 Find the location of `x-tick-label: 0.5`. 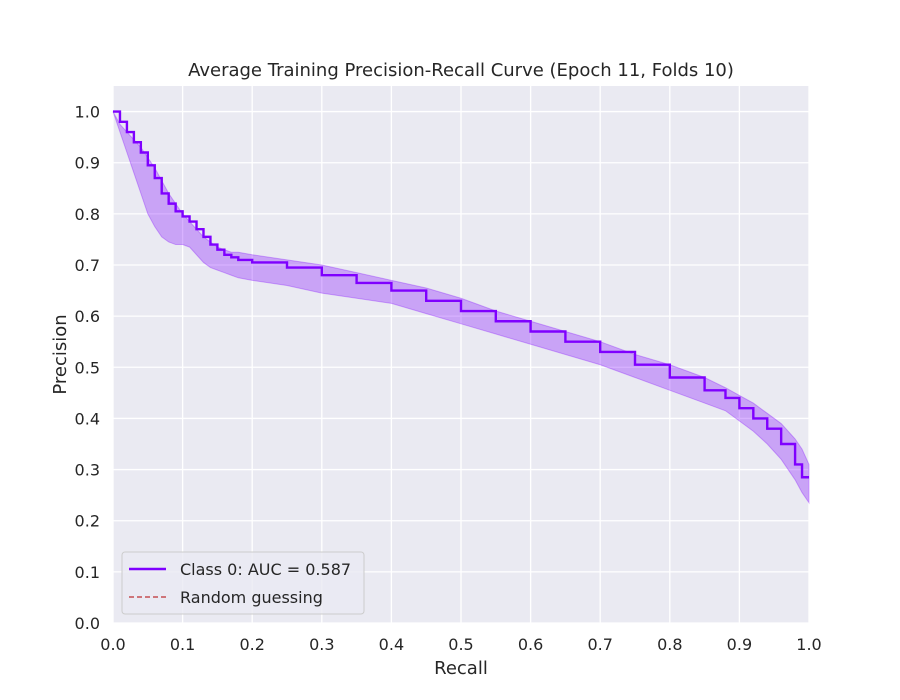

x-tick-label: 0.5 is located at coordinates (460, 644).